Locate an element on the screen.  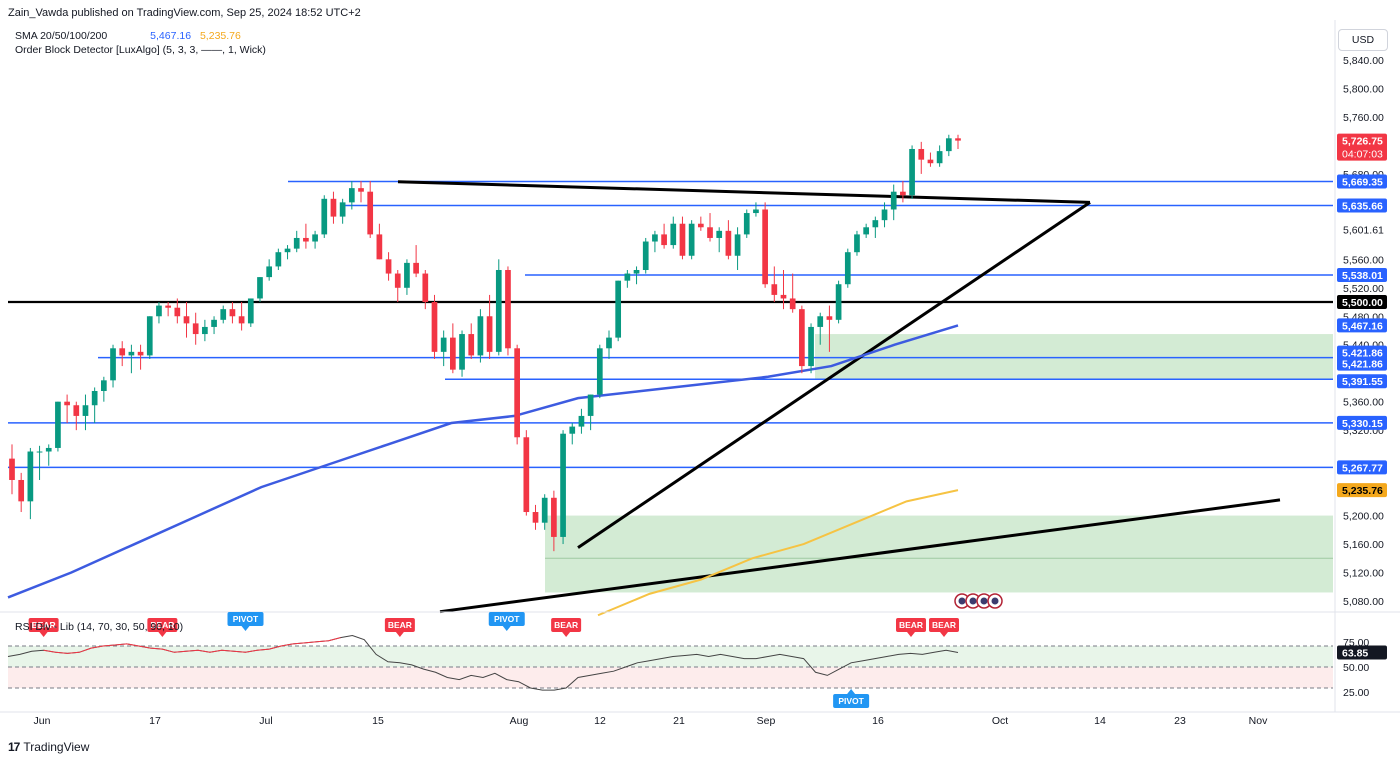
svg-text: 5,669.35 is located at coordinates (1362, 182).